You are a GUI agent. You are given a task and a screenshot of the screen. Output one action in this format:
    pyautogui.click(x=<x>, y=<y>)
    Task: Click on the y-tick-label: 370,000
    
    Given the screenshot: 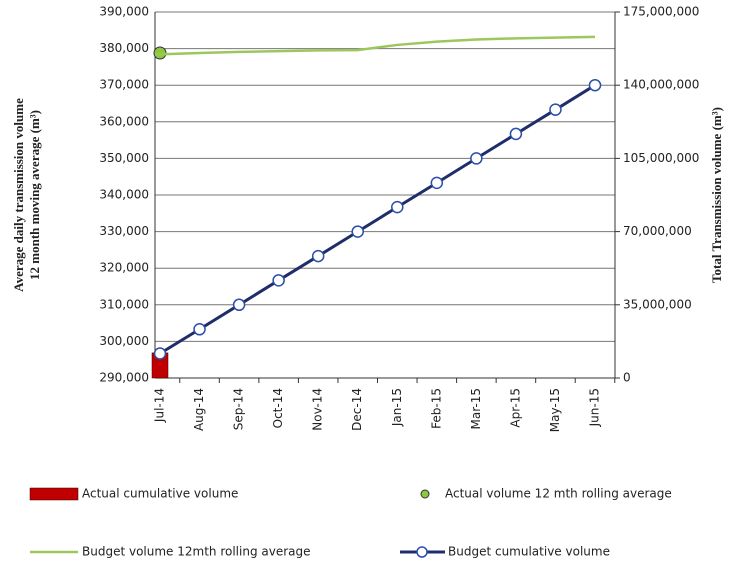 What is the action you would take?
    pyautogui.click(x=124, y=85)
    